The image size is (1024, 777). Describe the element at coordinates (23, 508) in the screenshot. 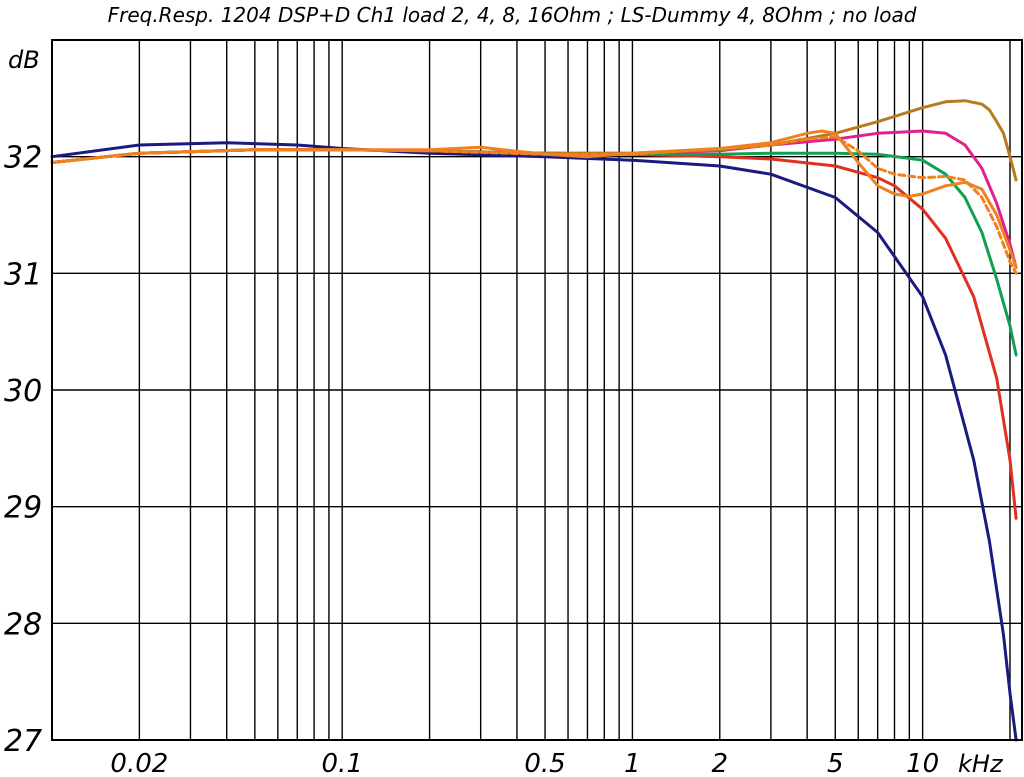

I see `y-tick-label: 29` at that location.